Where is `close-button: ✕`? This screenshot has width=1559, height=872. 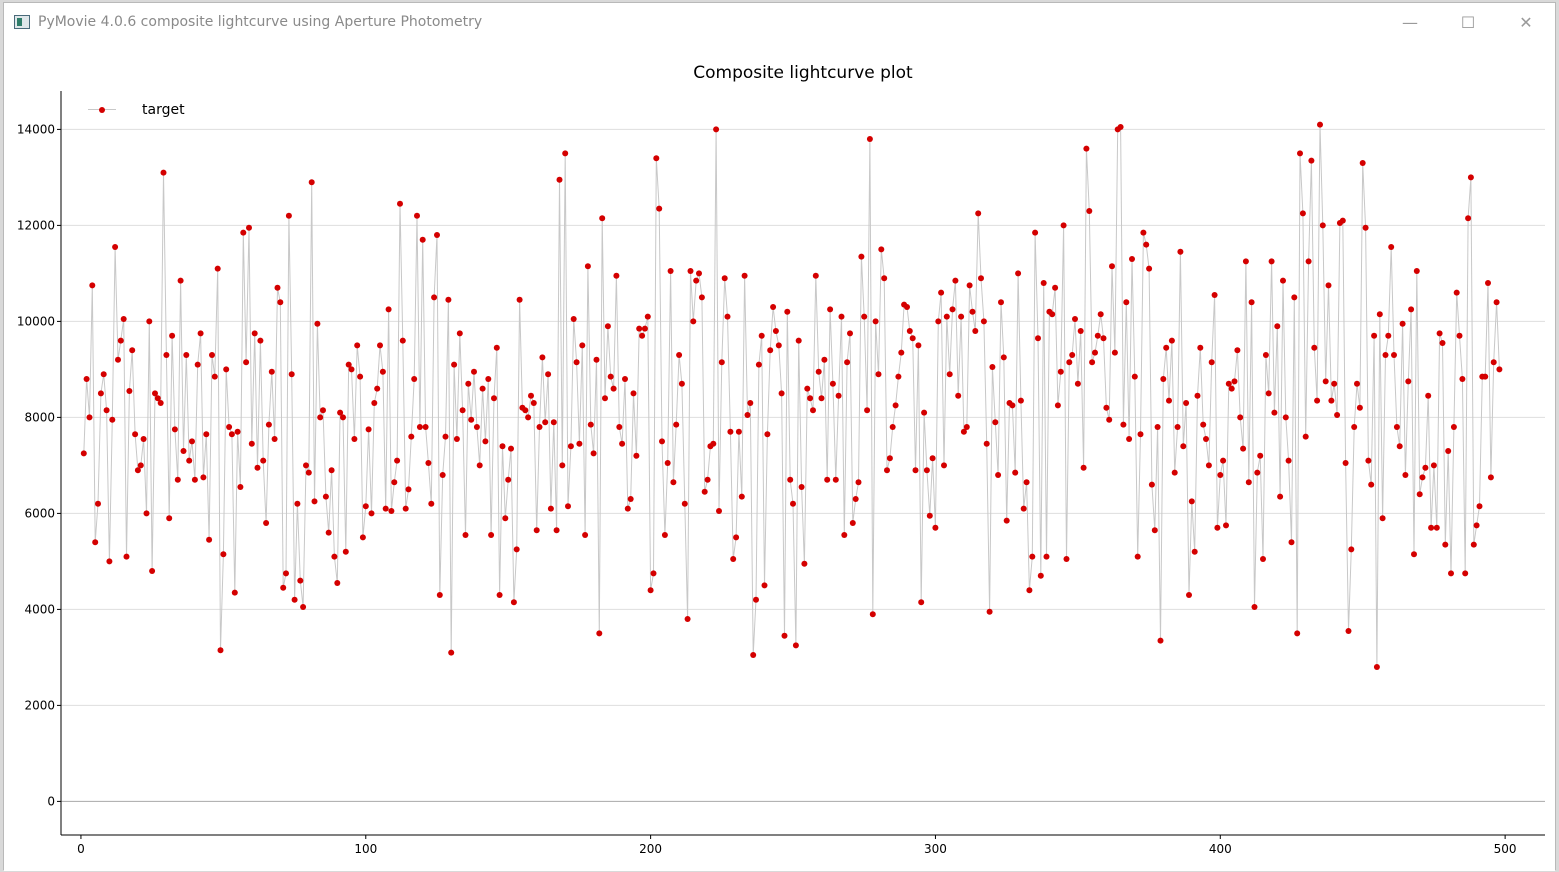 close-button: ✕ is located at coordinates (1526, 22).